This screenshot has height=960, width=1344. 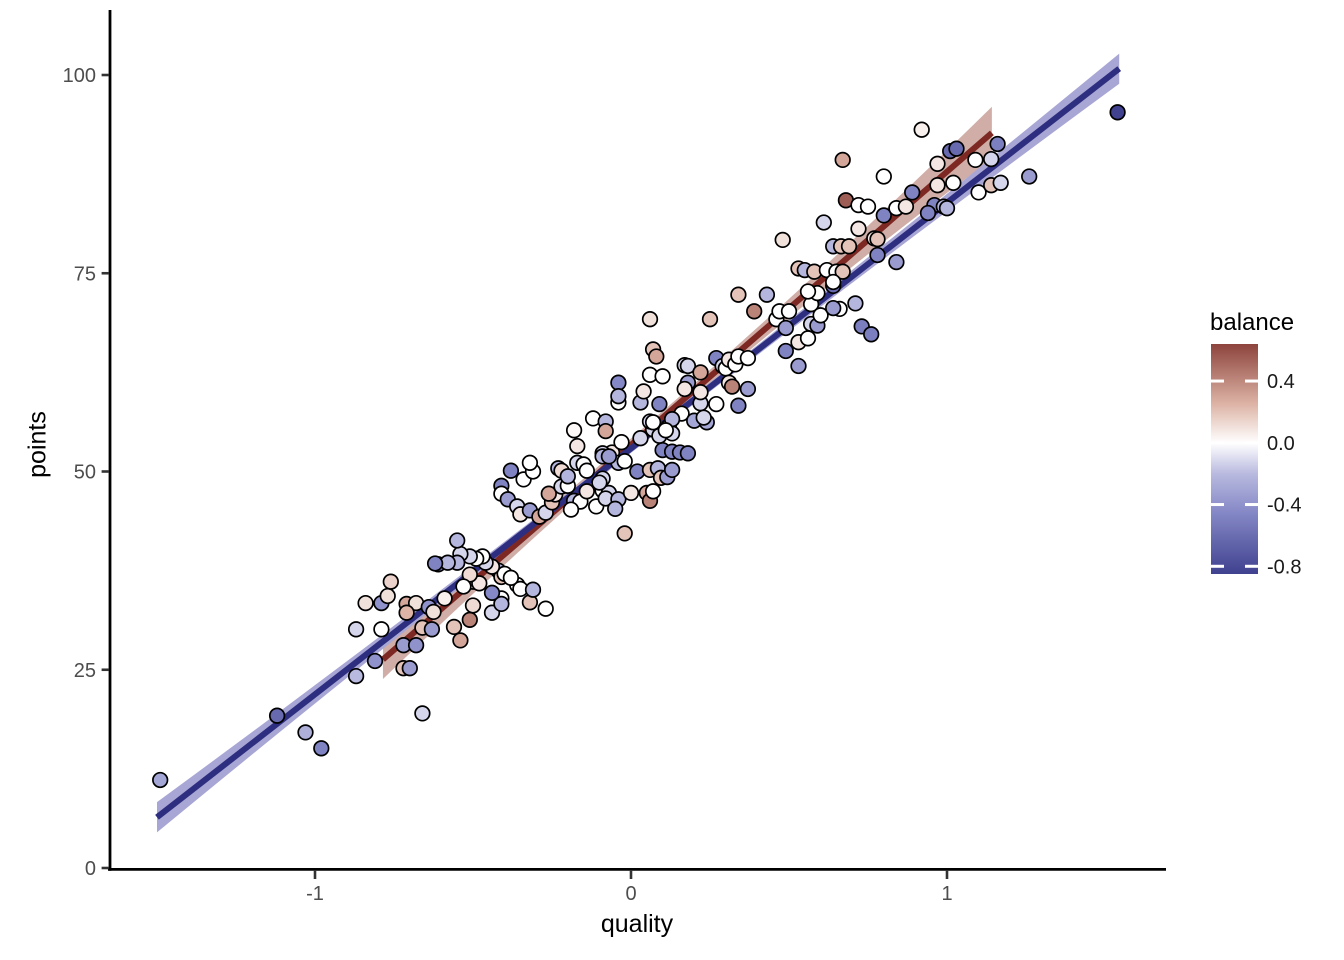 I want to click on x-axis-title: quality, so click(x=637, y=924).